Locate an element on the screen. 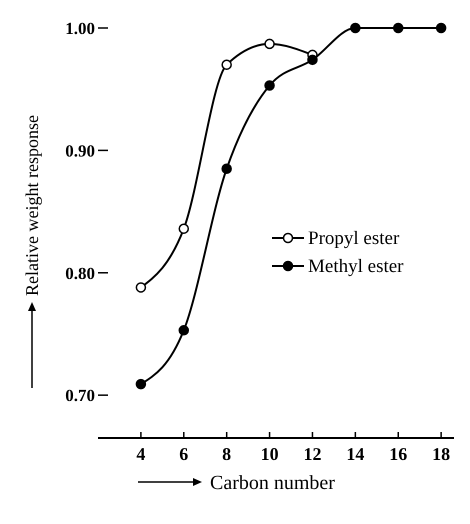  x-tick-label: 16 is located at coordinates (398, 454).